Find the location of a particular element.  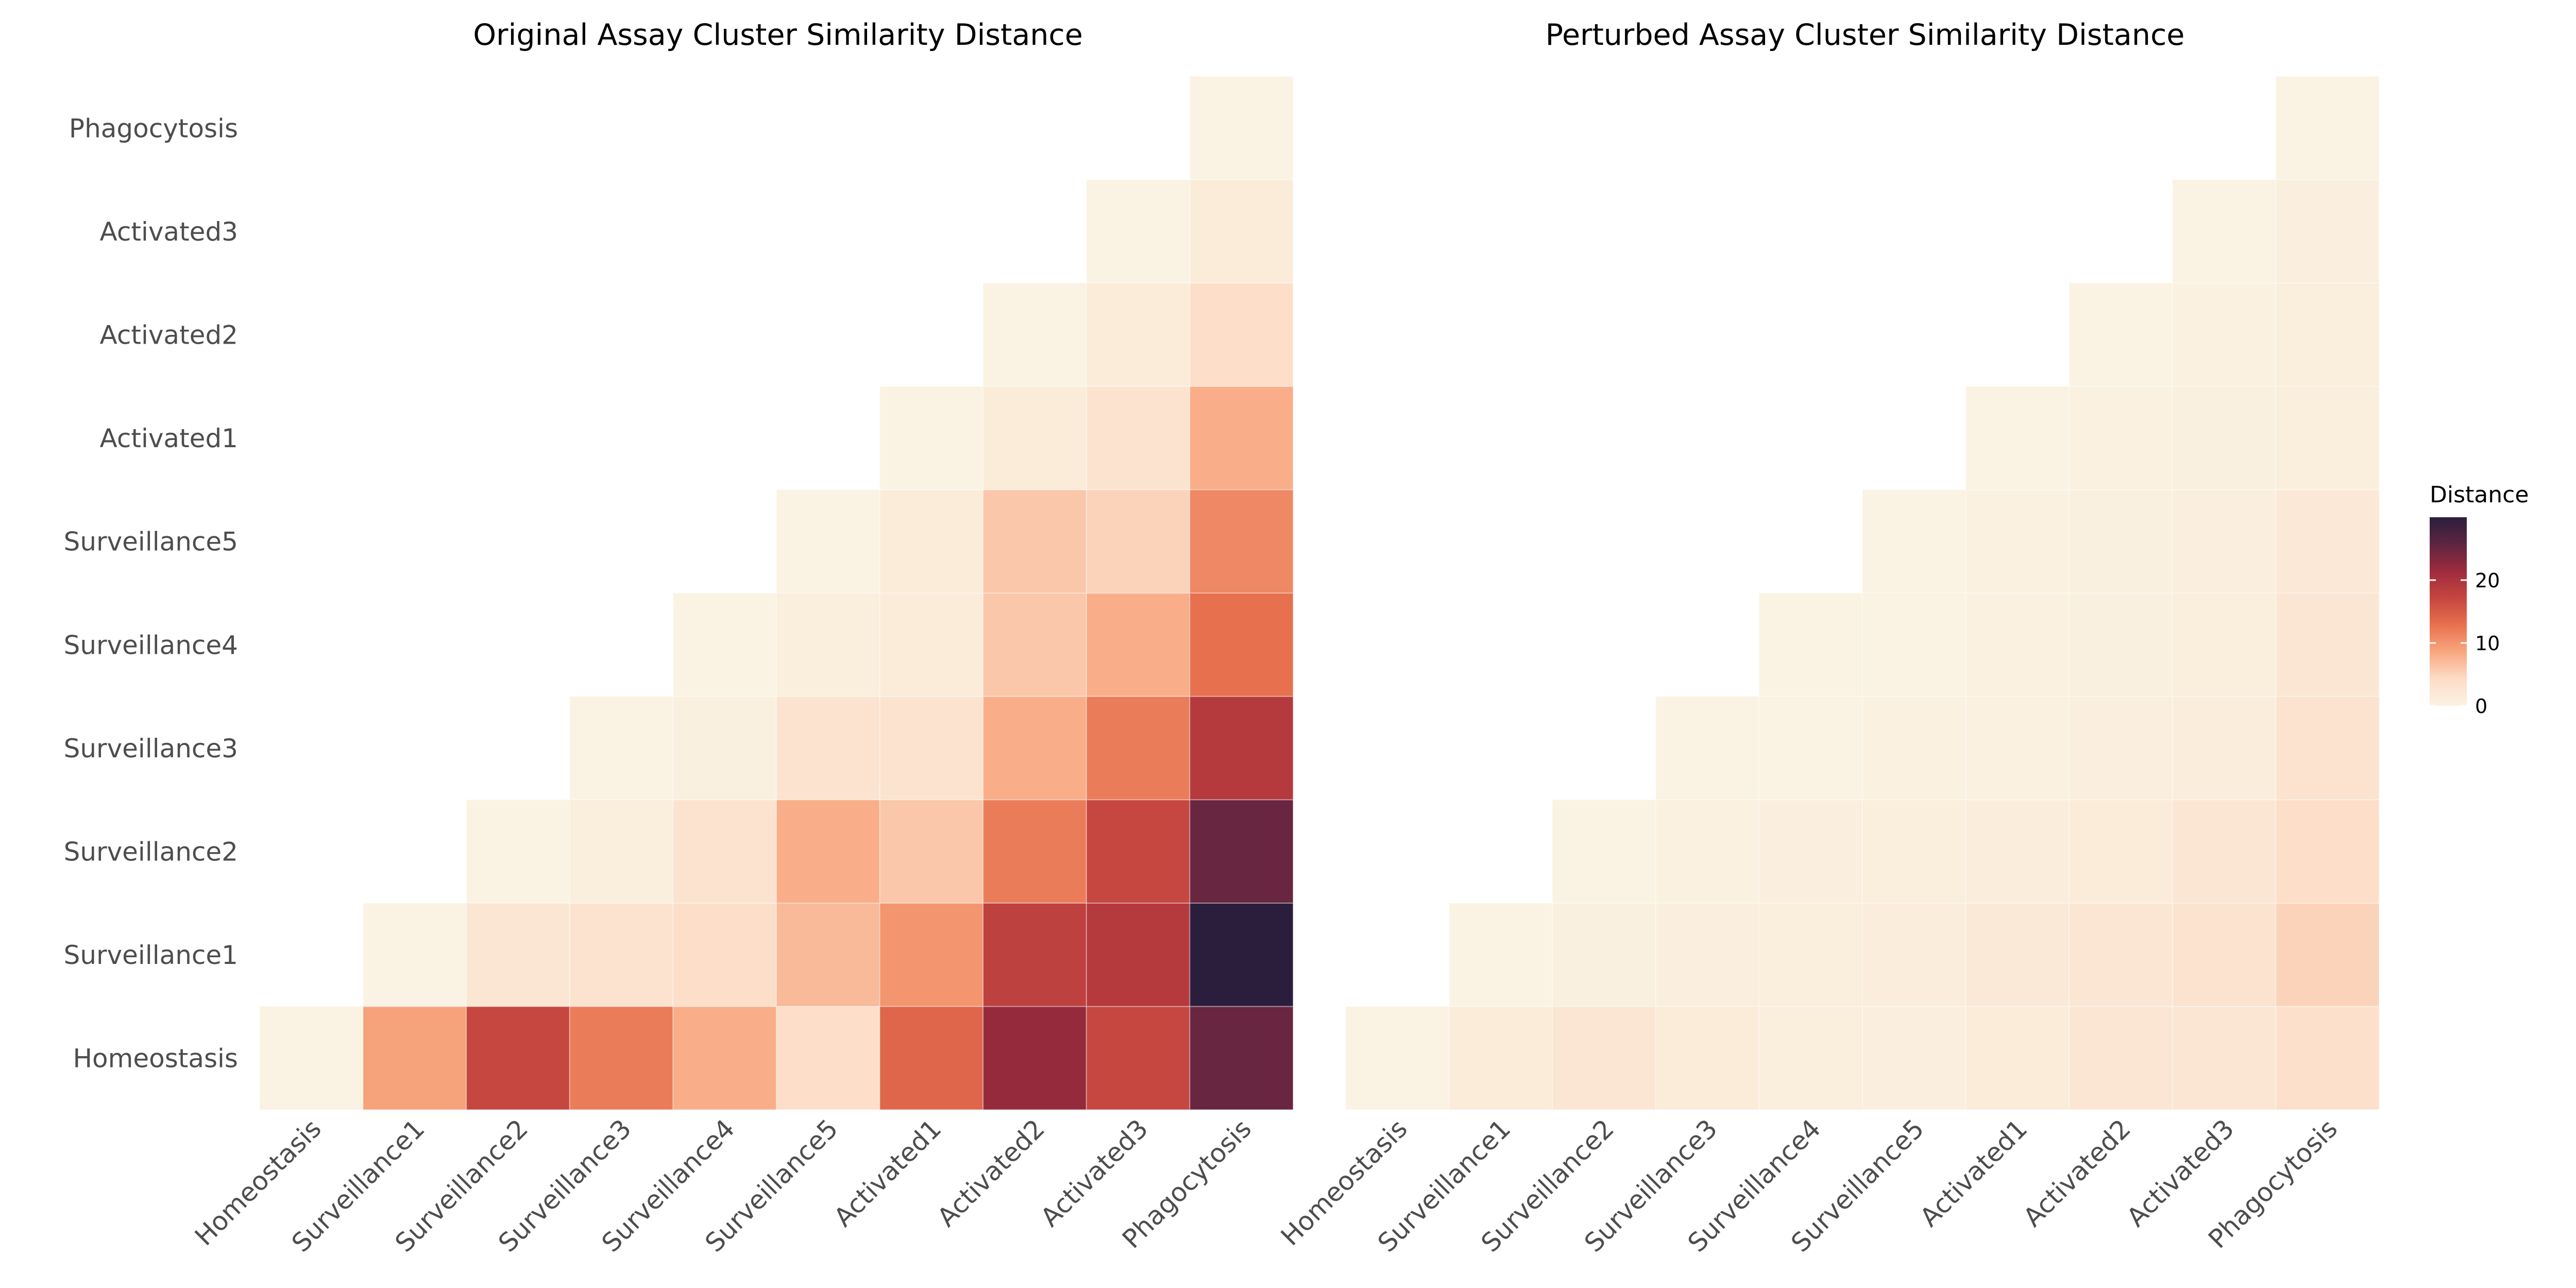

original-cell-surveillance5-activated2 is located at coordinates (1034, 541).